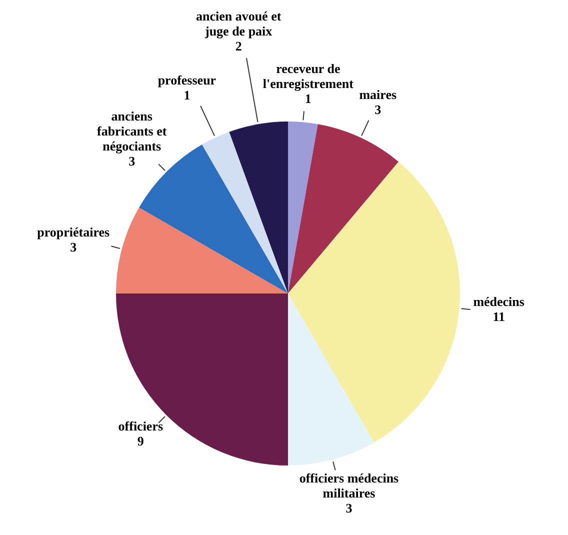  What do you see at coordinates (238, 46) in the screenshot?
I see `data-label: 2` at bounding box center [238, 46].